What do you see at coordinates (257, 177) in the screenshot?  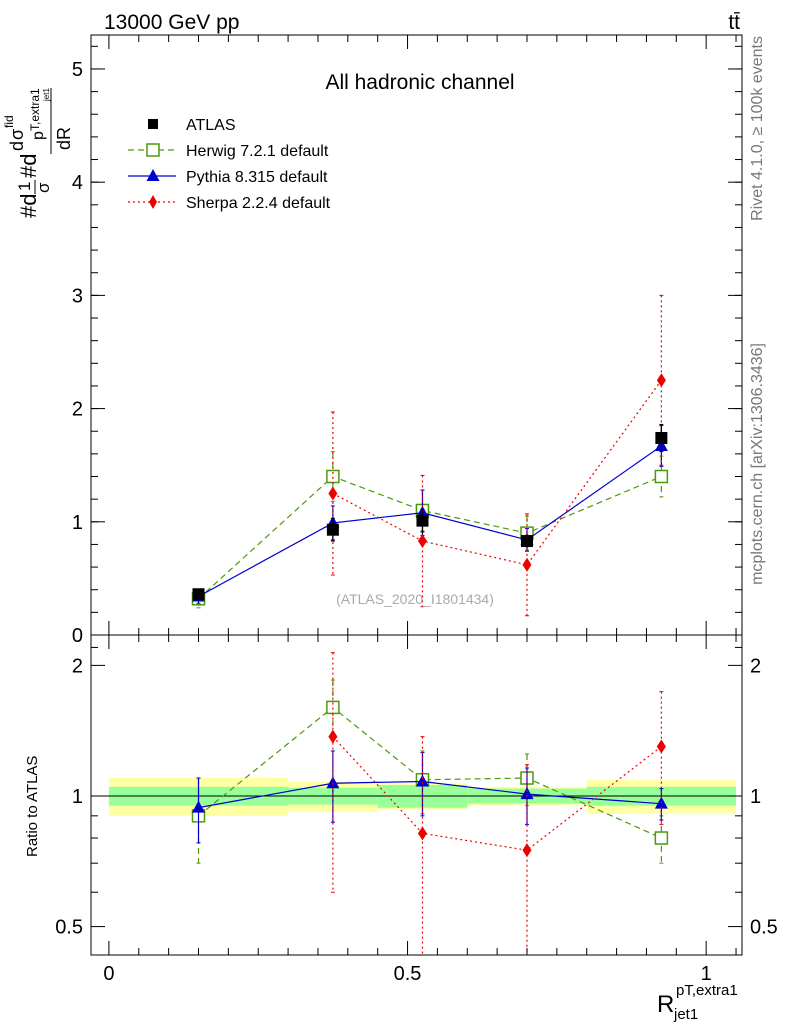 I see `legend-label-pythia: Pythia 8.315 default` at bounding box center [257, 177].